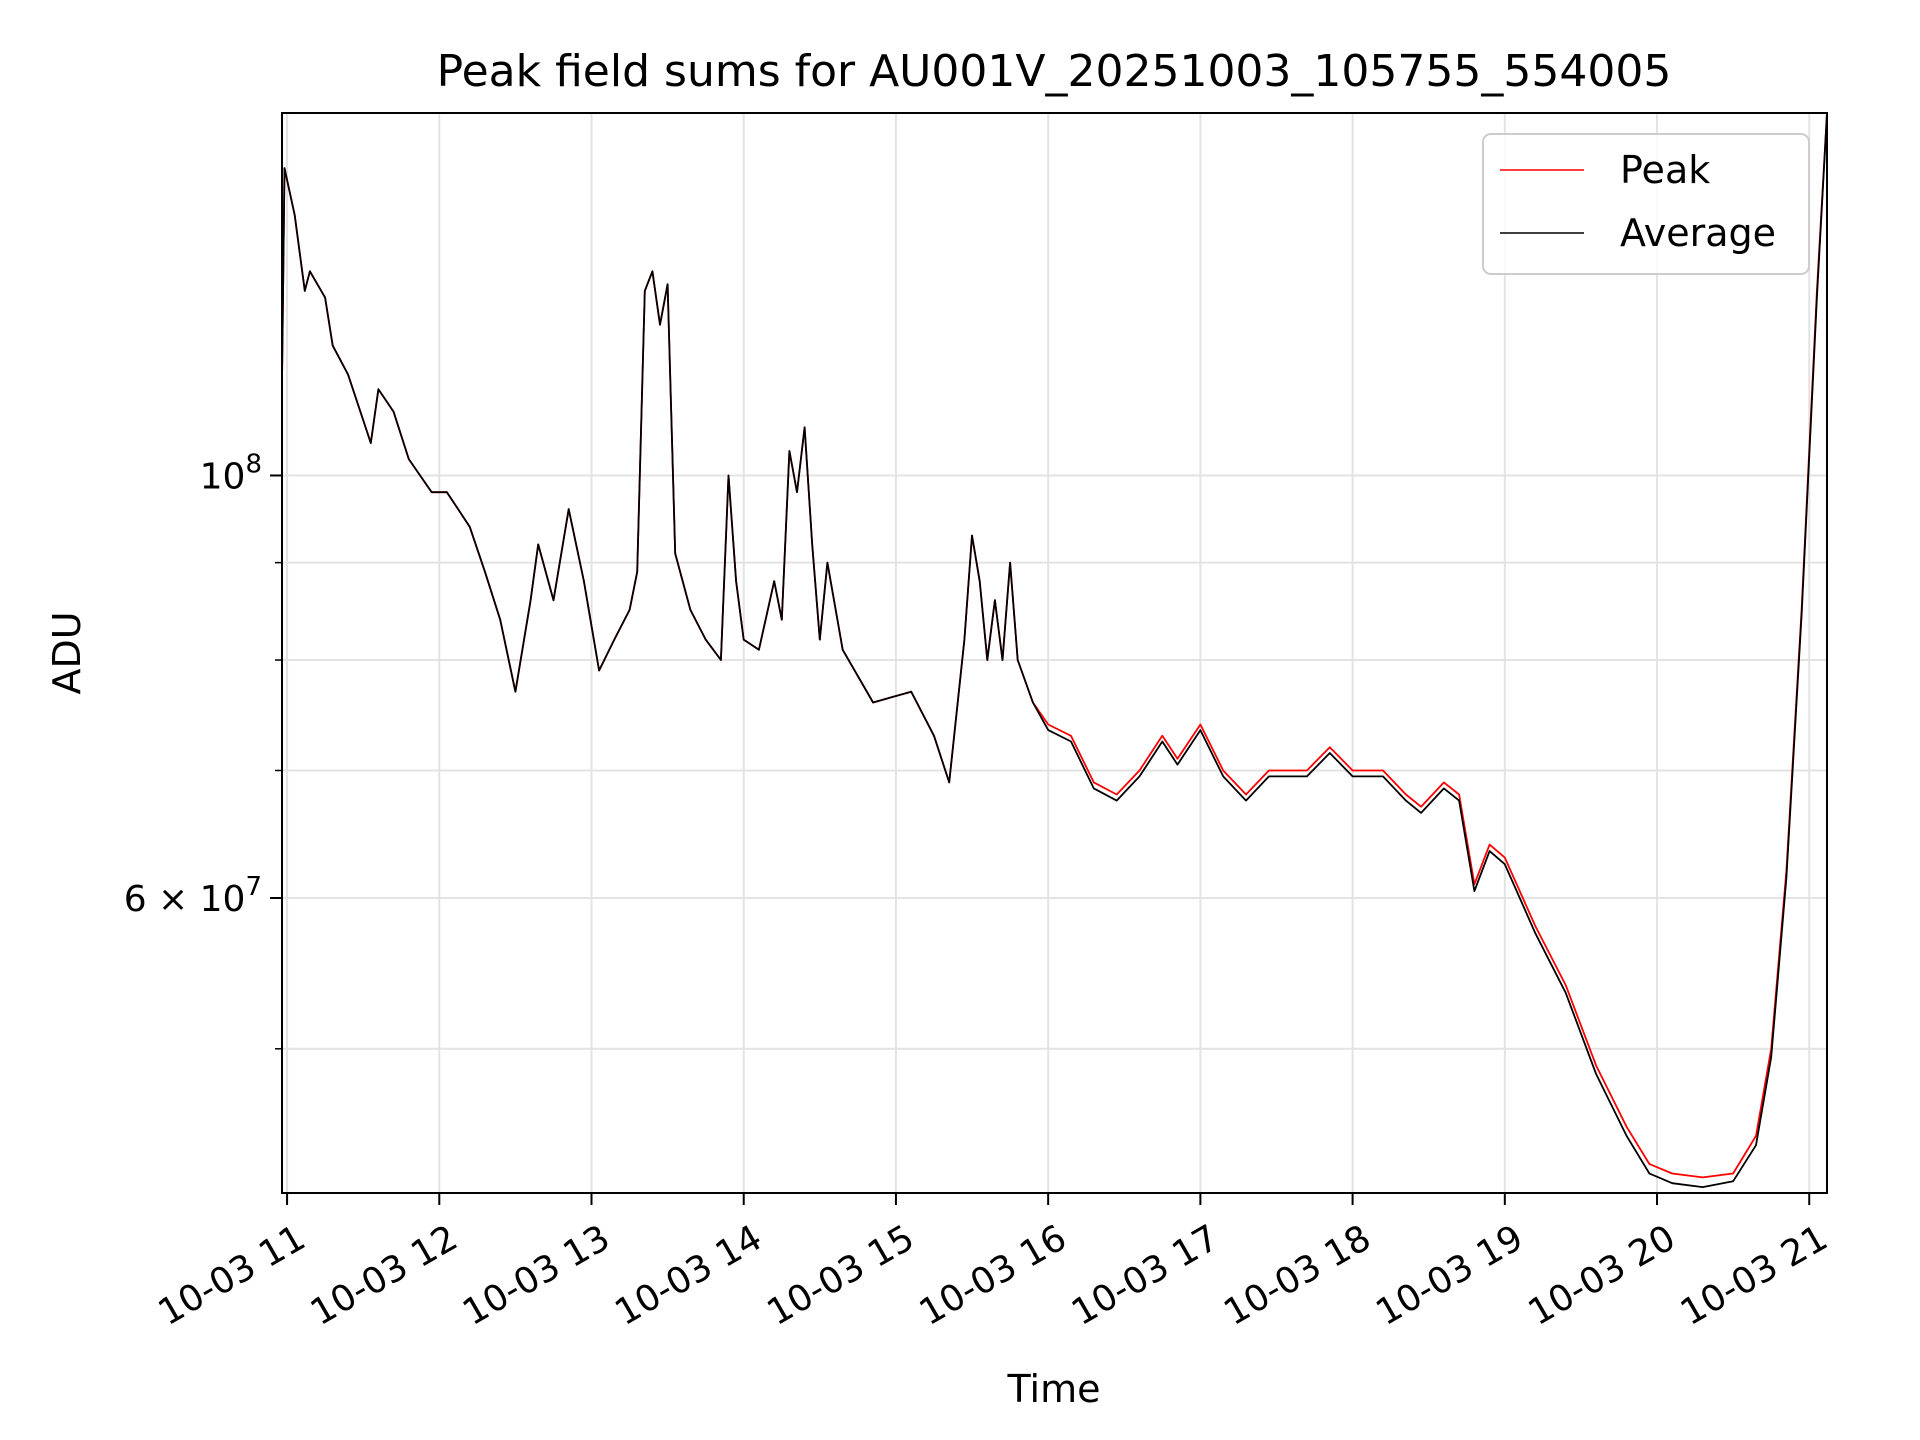 The image size is (1920, 1440). What do you see at coordinates (1665, 170) in the screenshot?
I see `legend-label-peak: Peak` at bounding box center [1665, 170].